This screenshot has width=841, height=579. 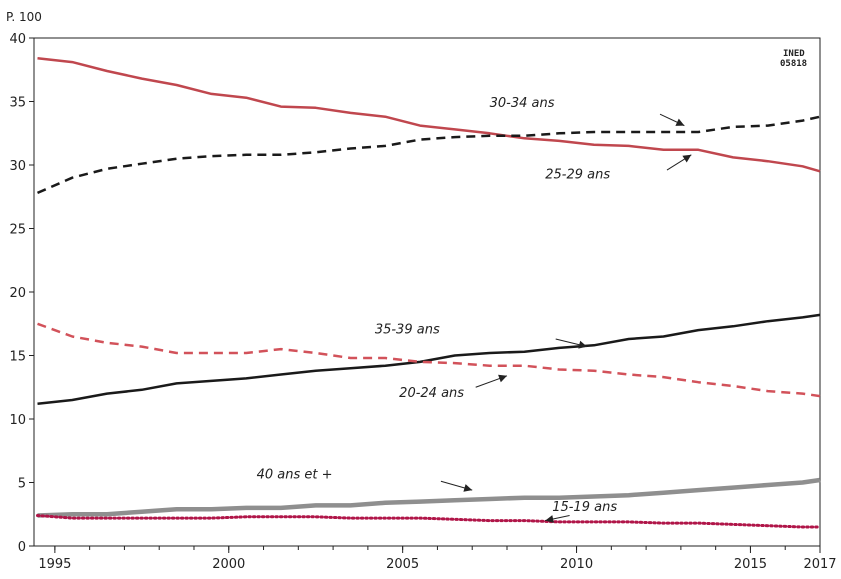 I want to click on series-label-40-ans-et: 40 ans et +, so click(x=295, y=475).